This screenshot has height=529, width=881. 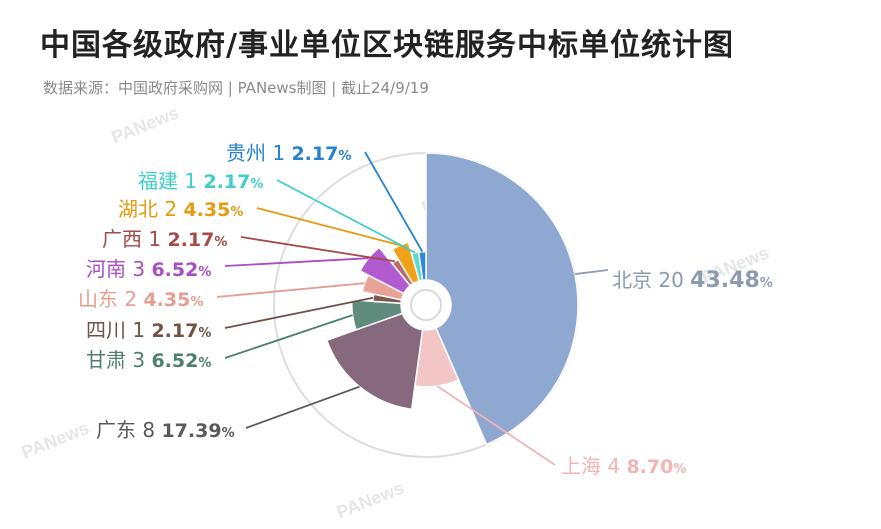 I want to click on data-label-河南: 河南 3 6.52%, so click(x=148, y=269).